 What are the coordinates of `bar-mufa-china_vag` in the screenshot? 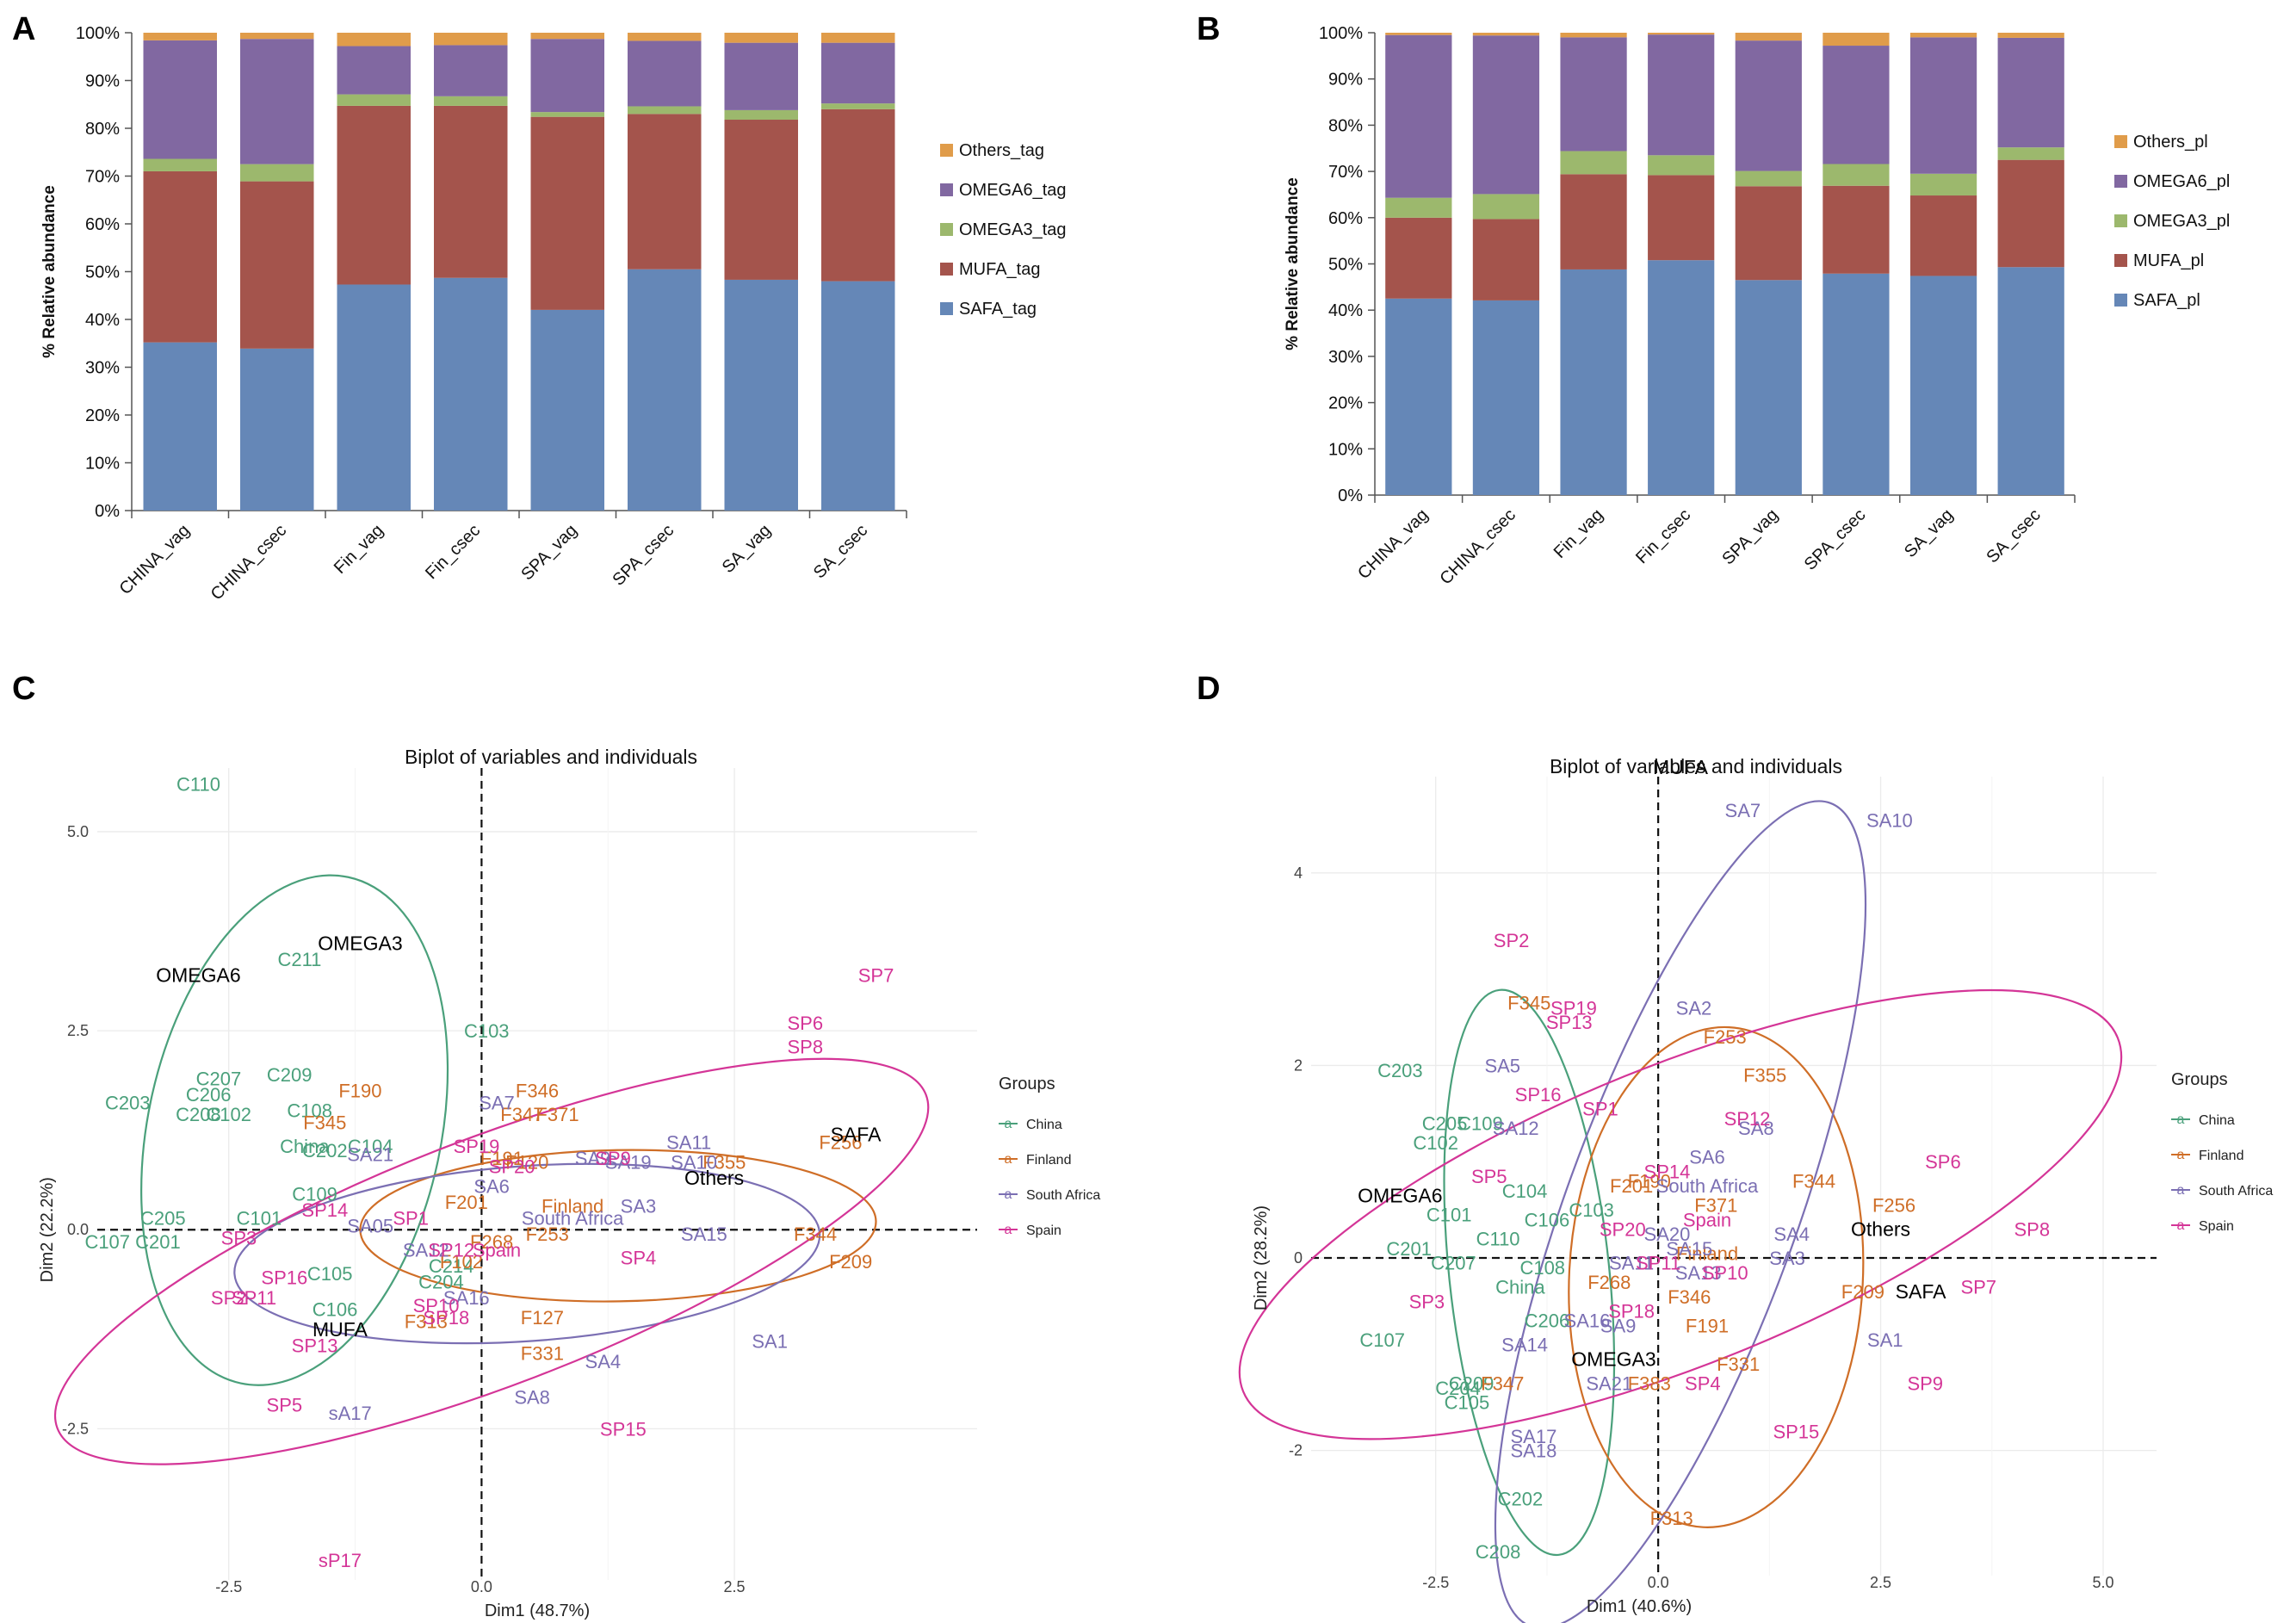 It's located at (180, 256).